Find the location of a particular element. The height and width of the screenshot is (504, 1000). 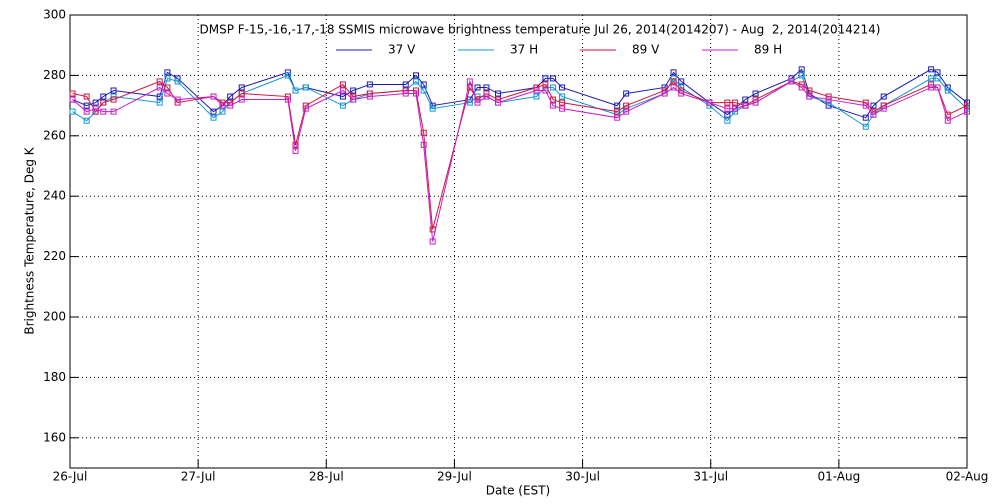

x-tick-label: 01-Aug is located at coordinates (838, 477).